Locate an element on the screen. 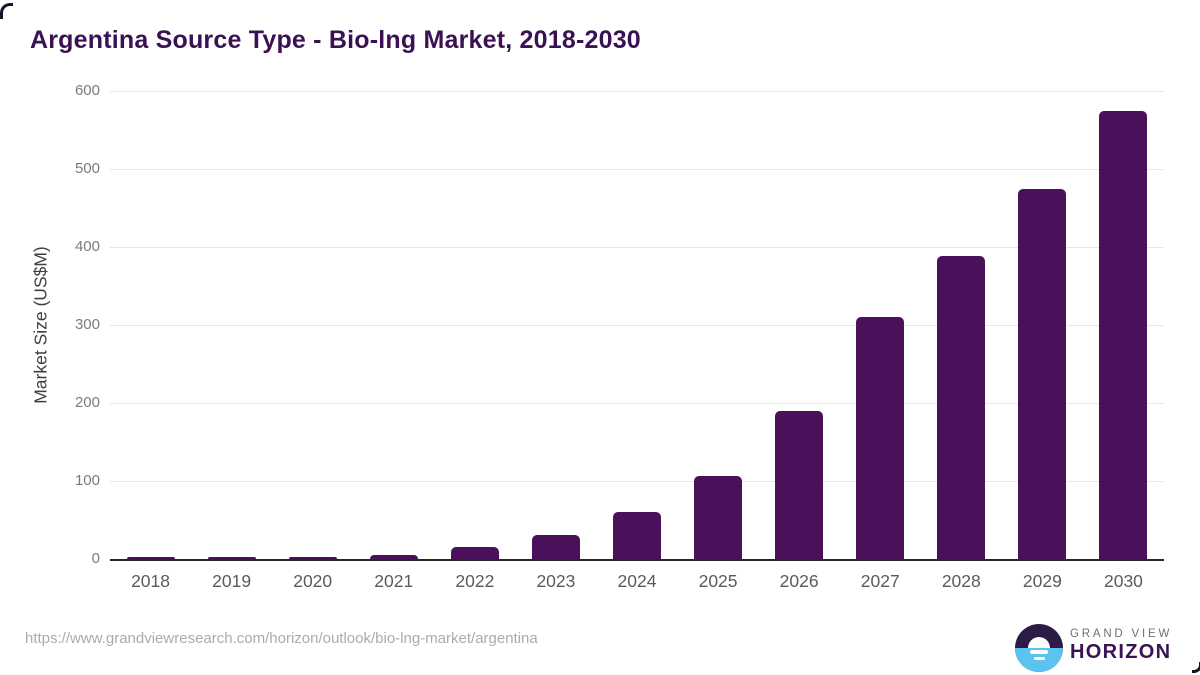  bar-2029 is located at coordinates (1042, 373).